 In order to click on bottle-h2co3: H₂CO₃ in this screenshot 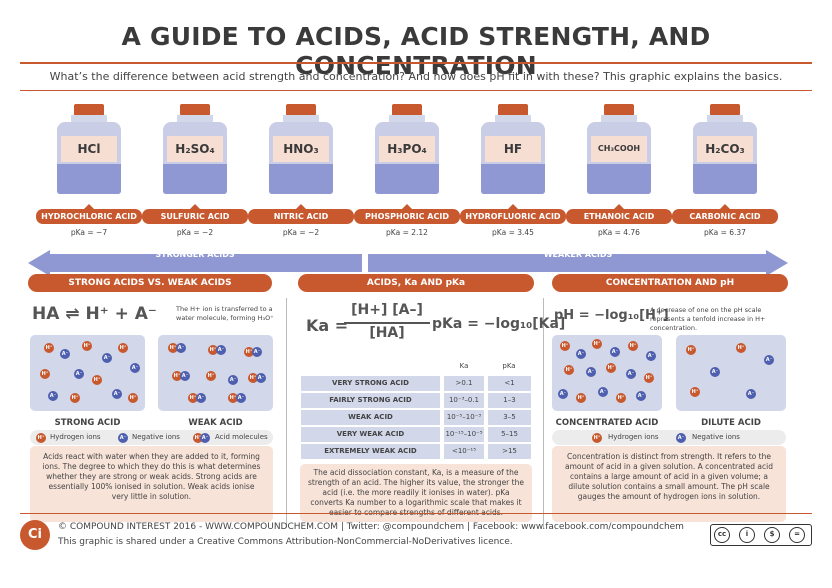, I will do `click(725, 149)`.